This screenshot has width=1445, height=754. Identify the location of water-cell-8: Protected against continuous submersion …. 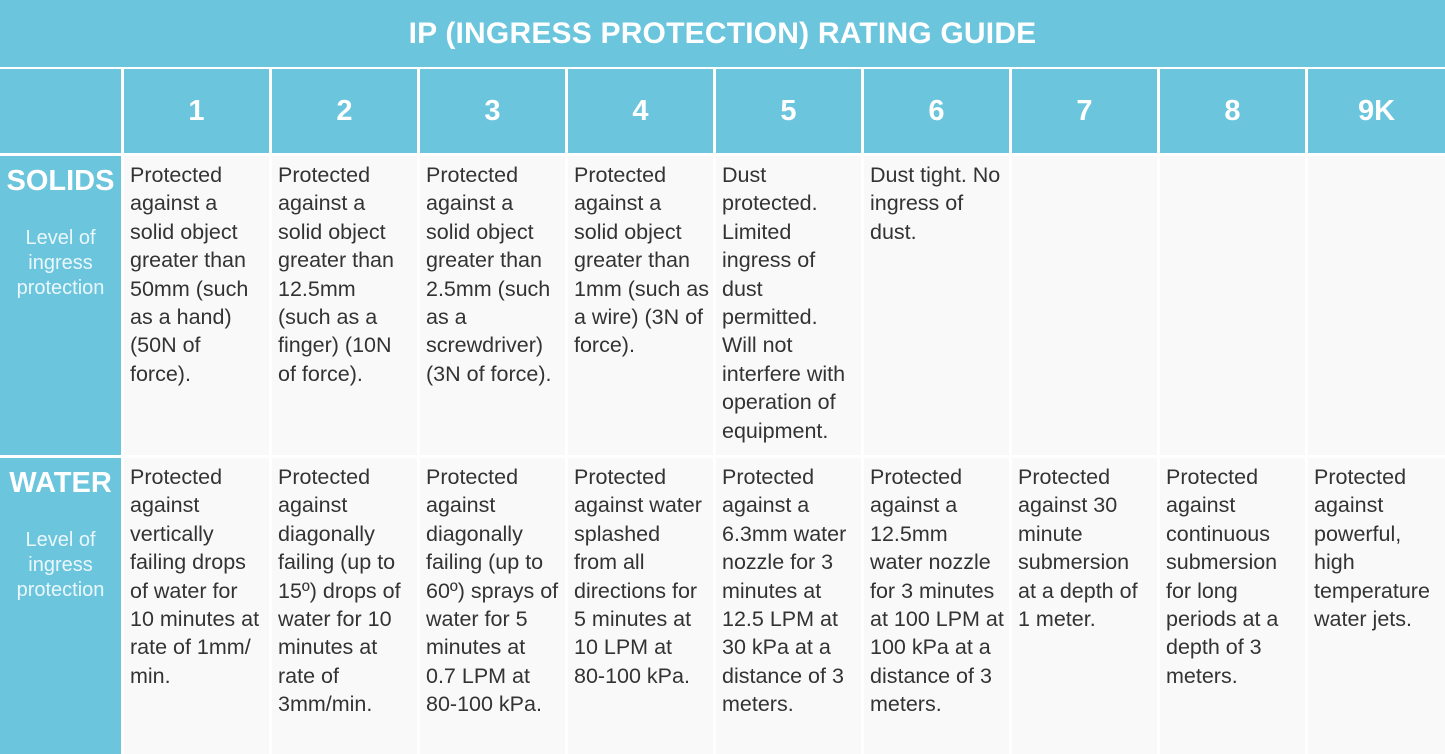
(1232, 606).